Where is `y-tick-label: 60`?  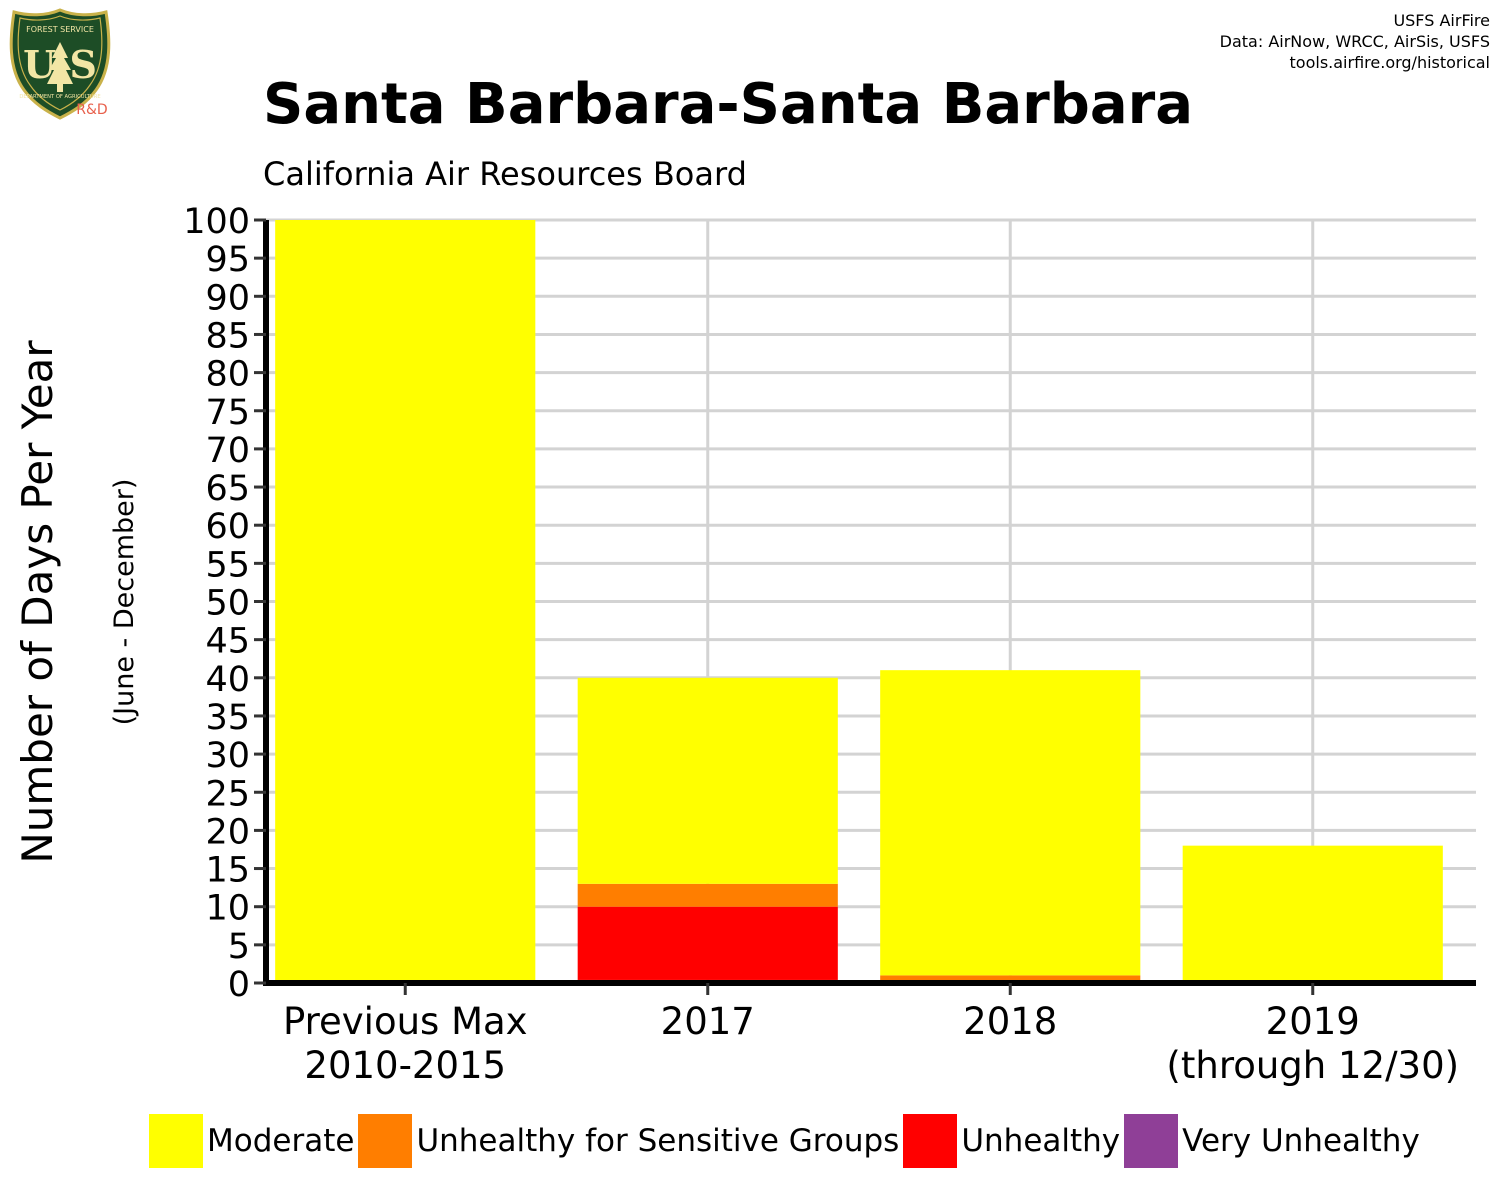 y-tick-label: 60 is located at coordinates (227, 527).